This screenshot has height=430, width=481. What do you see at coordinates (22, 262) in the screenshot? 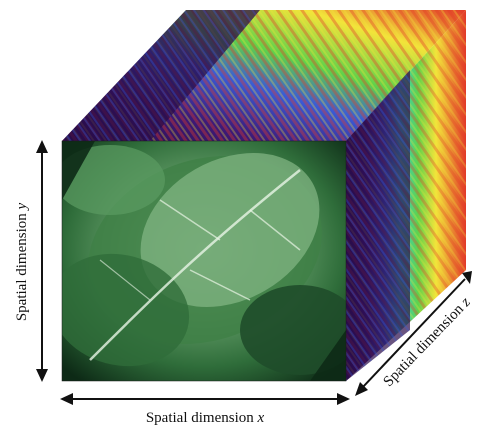
I see `y-axis-label: Spatial dimension y` at bounding box center [22, 262].